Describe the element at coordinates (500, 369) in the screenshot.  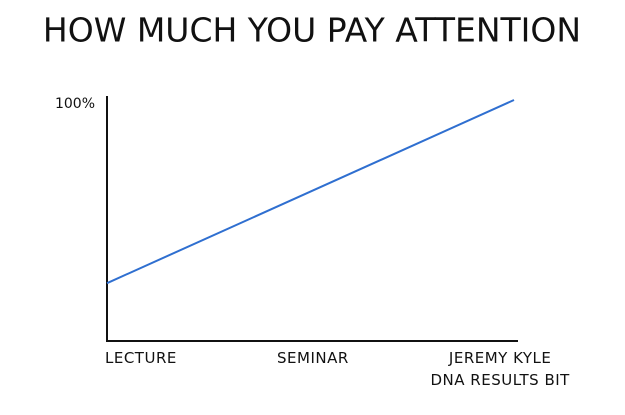
I see `x-tick-label: JEREMY KYLE DNA RESULTS BIT` at that location.